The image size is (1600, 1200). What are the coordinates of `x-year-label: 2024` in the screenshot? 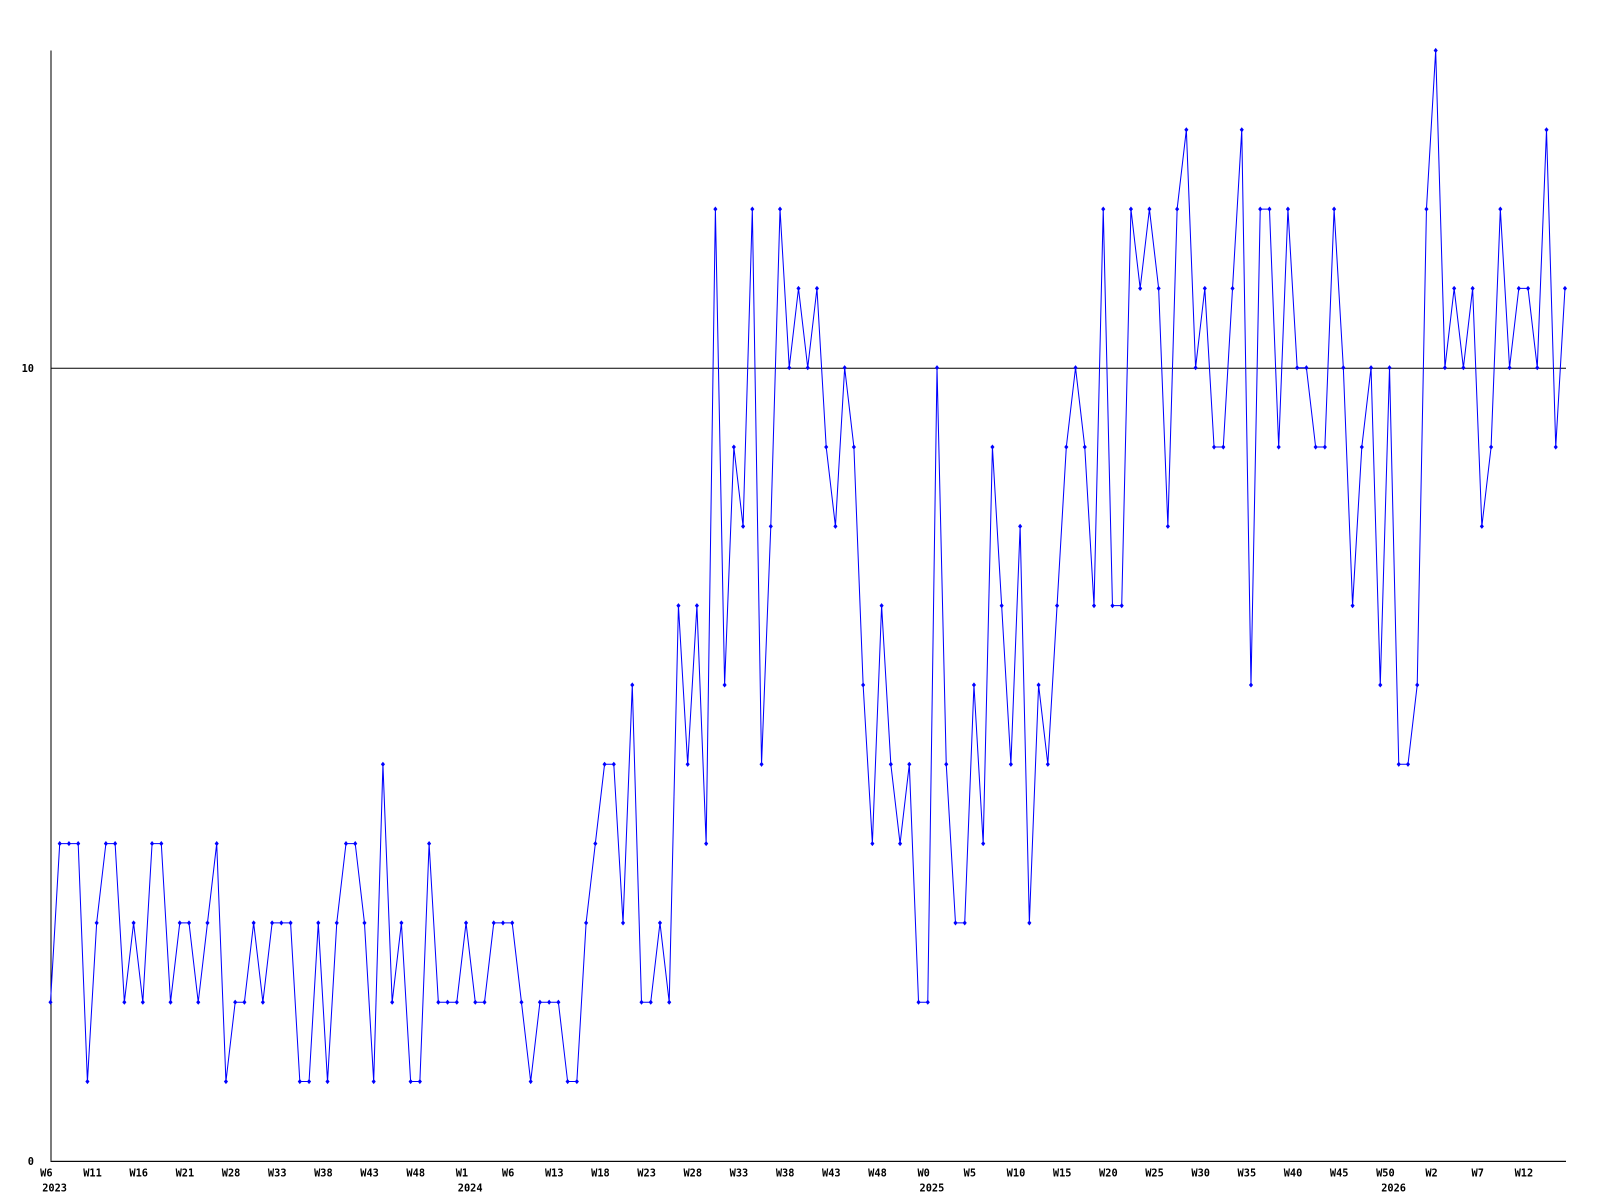 It's located at (470, 1189).